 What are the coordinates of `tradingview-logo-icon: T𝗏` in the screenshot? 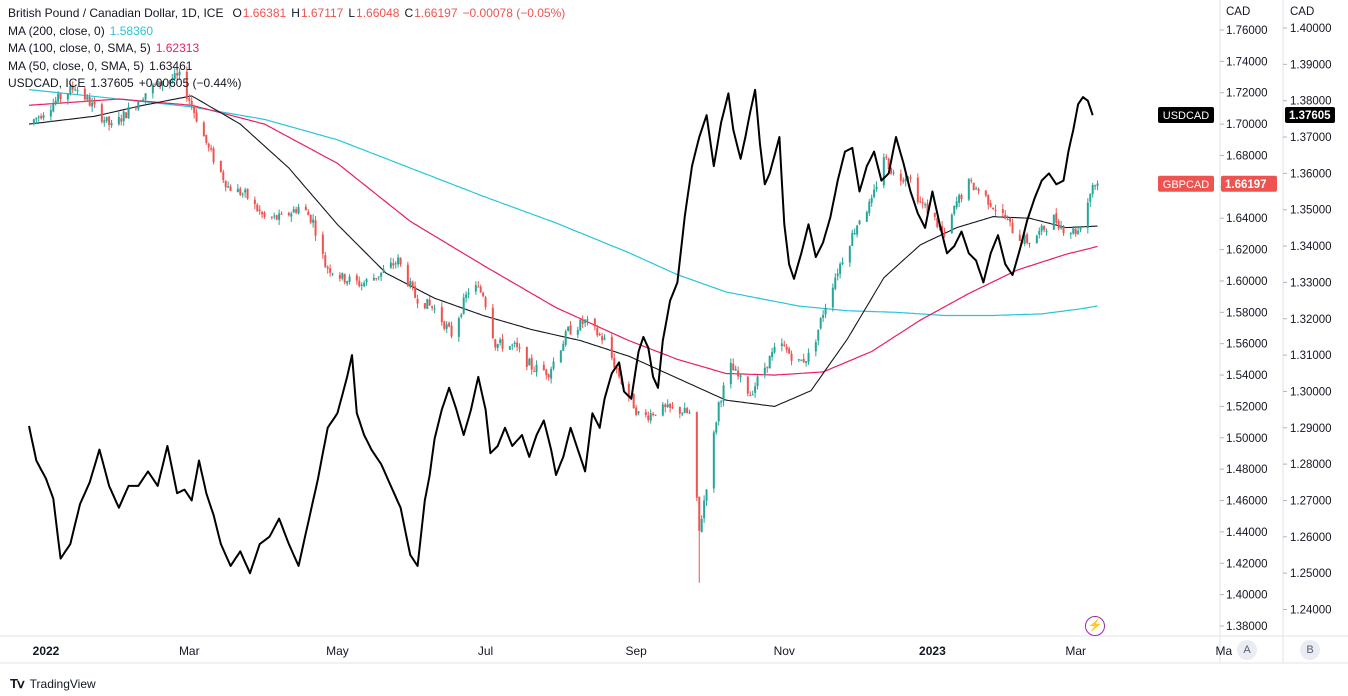 It's located at (17, 683).